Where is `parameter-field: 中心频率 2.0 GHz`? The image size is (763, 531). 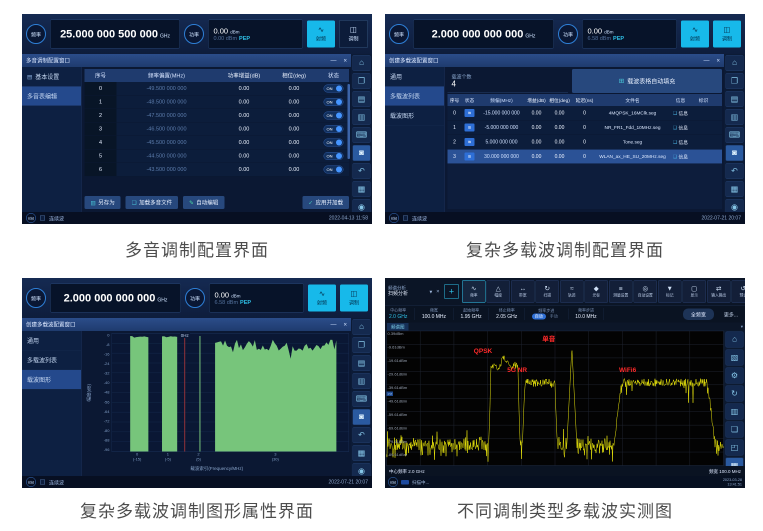 parameter-field: 中心频率 2.0 GHz is located at coordinates (402, 314).